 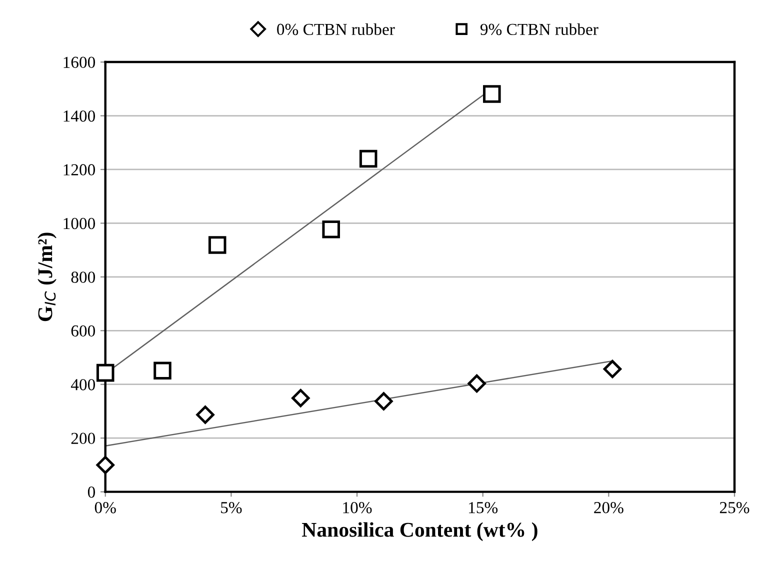 I want to click on x-tick-label: 25%, so click(x=735, y=508).